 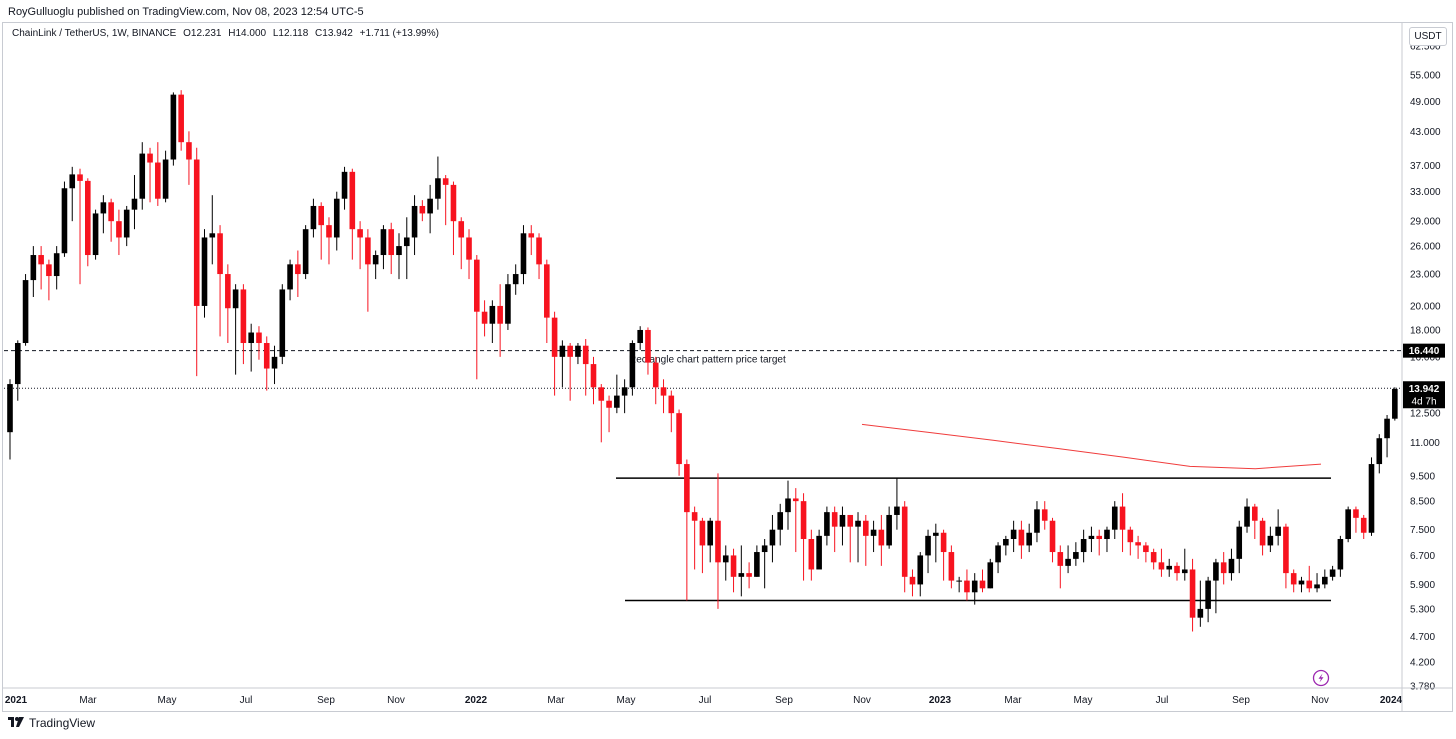 I want to click on lightning-icon, so click(x=1321, y=678).